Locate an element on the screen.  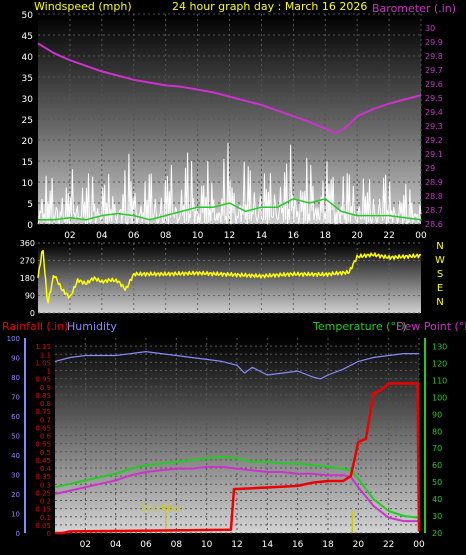
wind-x-tick-label: 18 is located at coordinates (326, 236).